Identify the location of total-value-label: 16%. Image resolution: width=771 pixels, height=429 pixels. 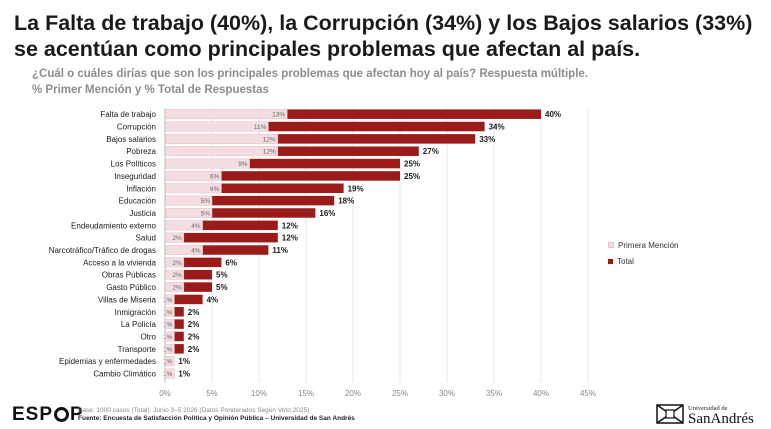
(327, 213).